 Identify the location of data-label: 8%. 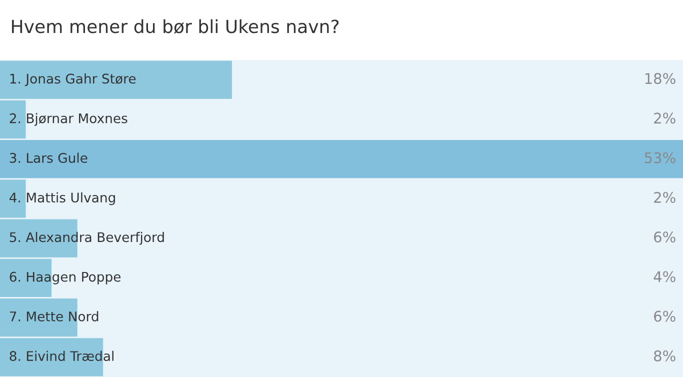
(665, 356).